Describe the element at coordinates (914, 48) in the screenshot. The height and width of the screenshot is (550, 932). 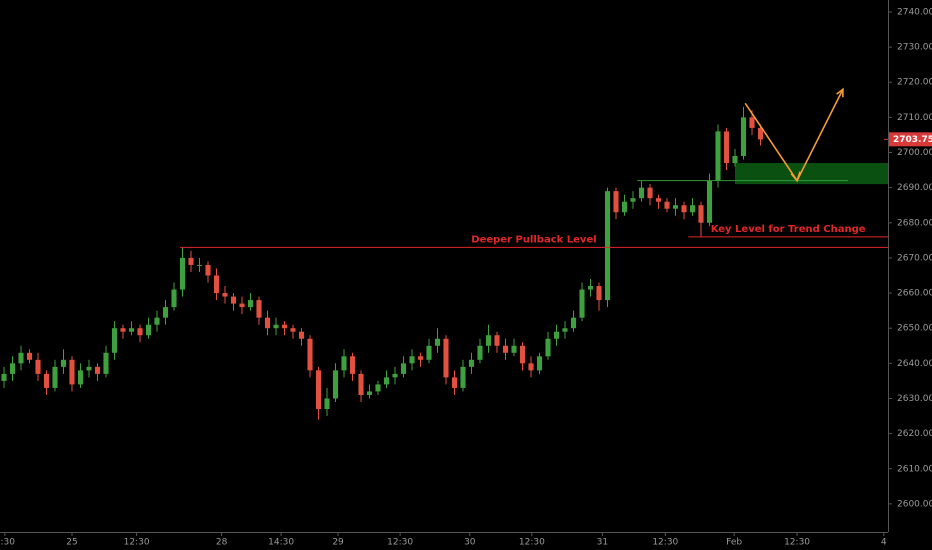
I see `y-tick-label: 2730.00` at that location.